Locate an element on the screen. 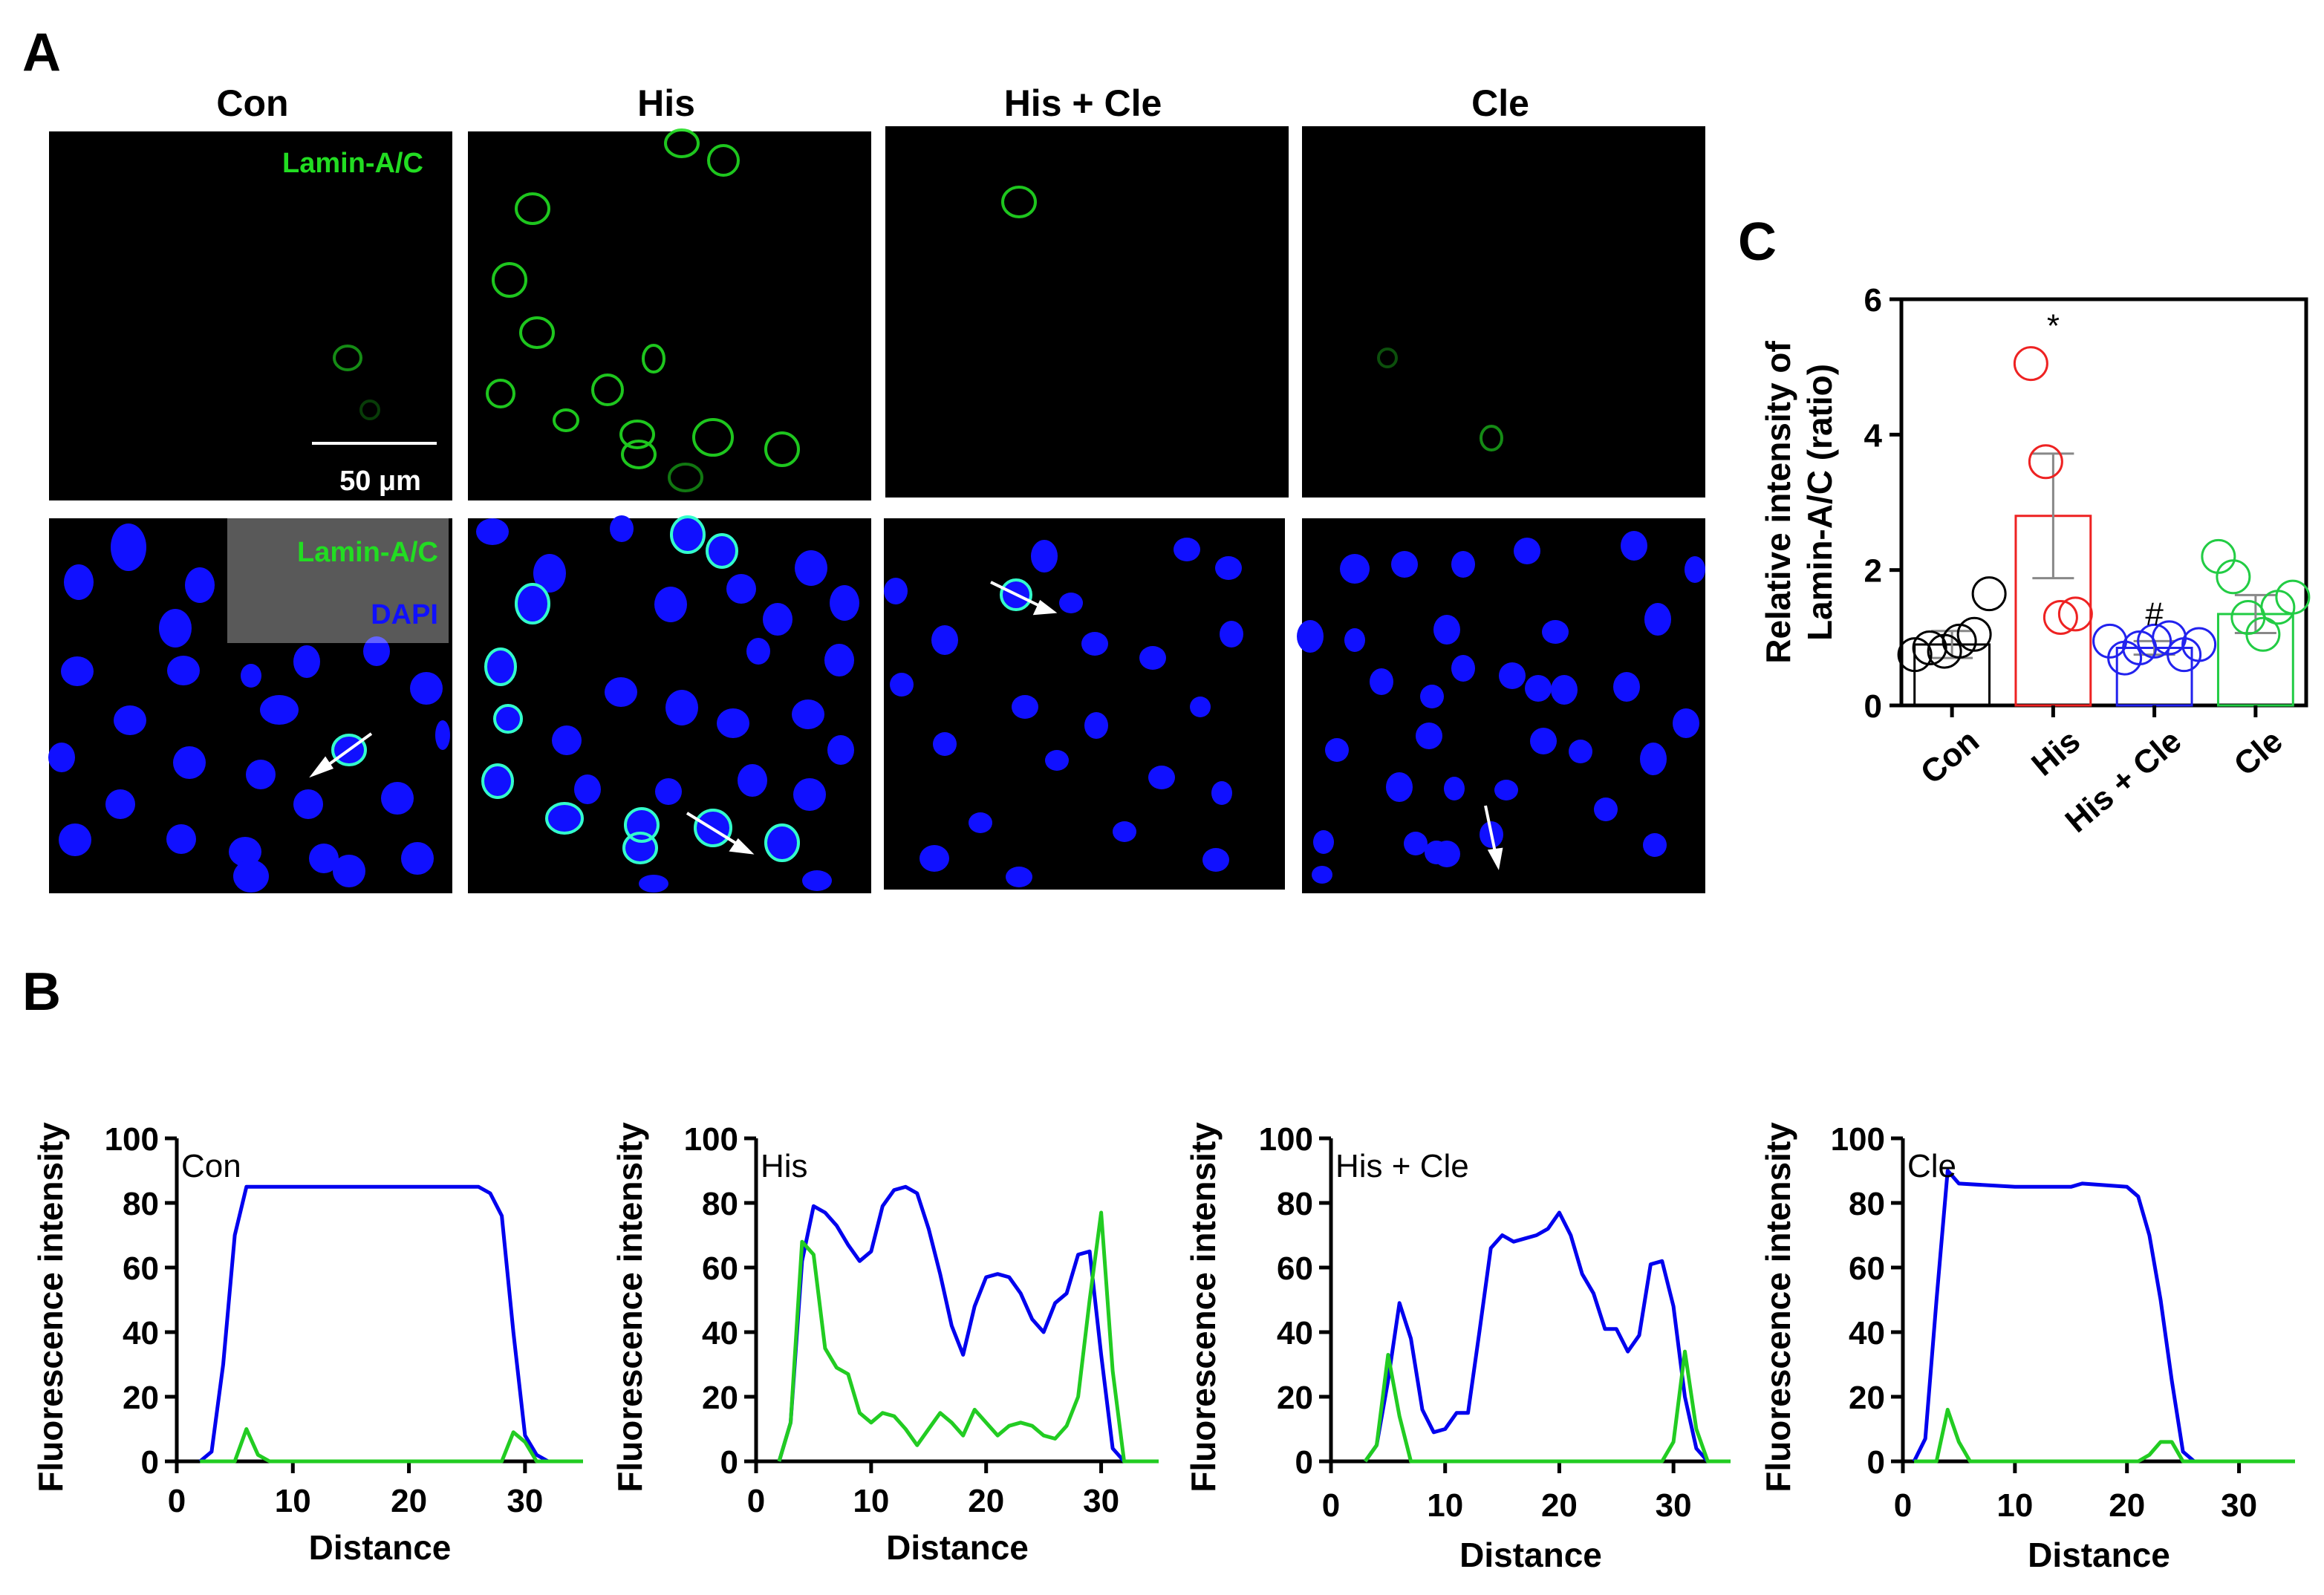 This screenshot has width=2324, height=1595. col-title-his: His is located at coordinates (666, 103).